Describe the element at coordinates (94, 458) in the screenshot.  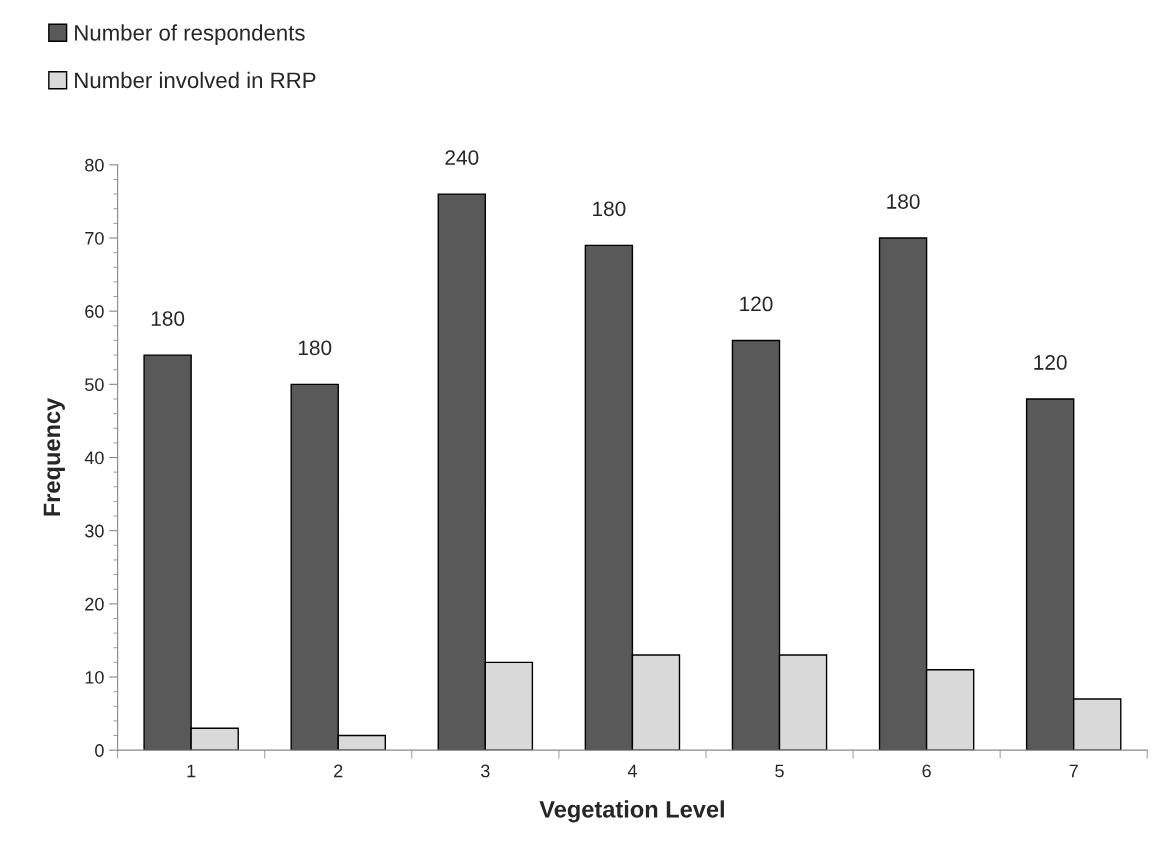
I see `y-tick-label: 40` at that location.